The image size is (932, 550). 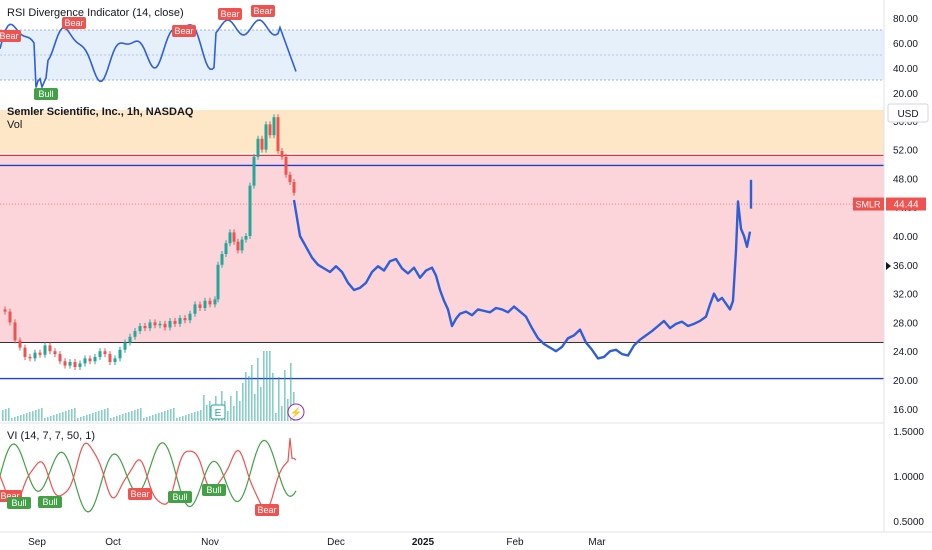 I want to click on vi-label-text: Bear, so click(x=266, y=510).